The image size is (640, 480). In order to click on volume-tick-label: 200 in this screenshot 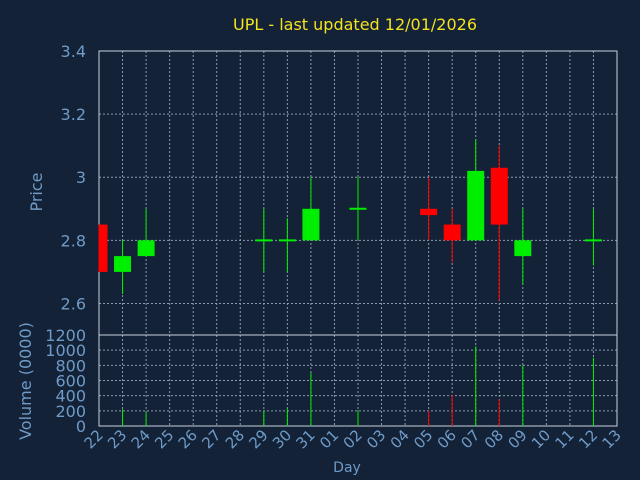, I will do `click(70, 411)`.